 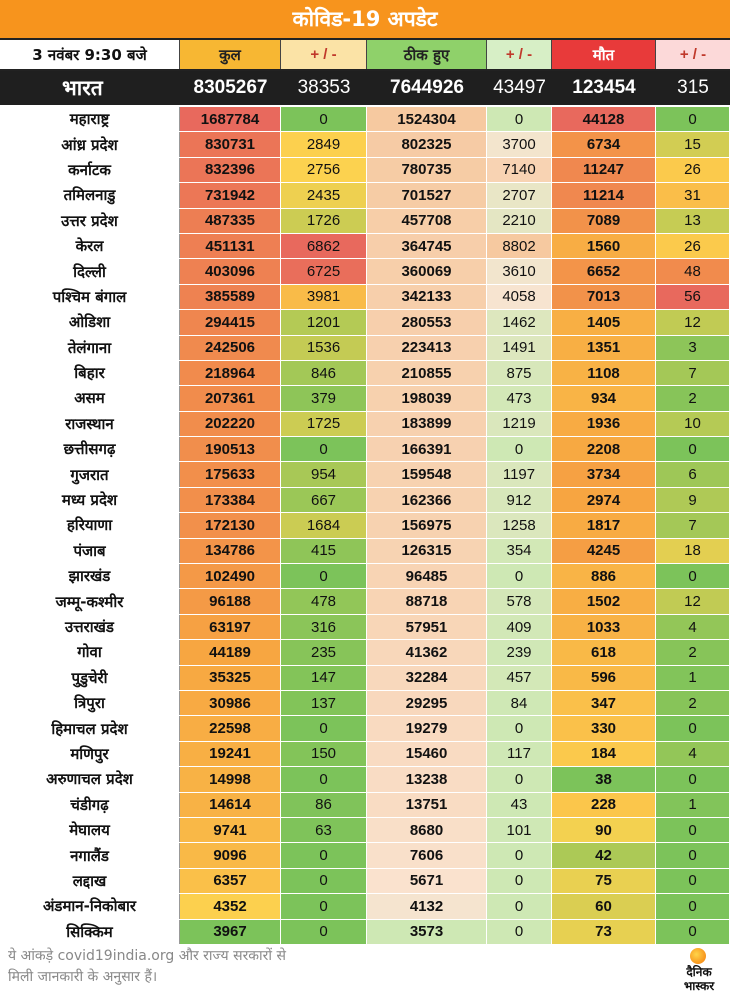 I want to click on recovered-cell: 96485, so click(x=427, y=576).